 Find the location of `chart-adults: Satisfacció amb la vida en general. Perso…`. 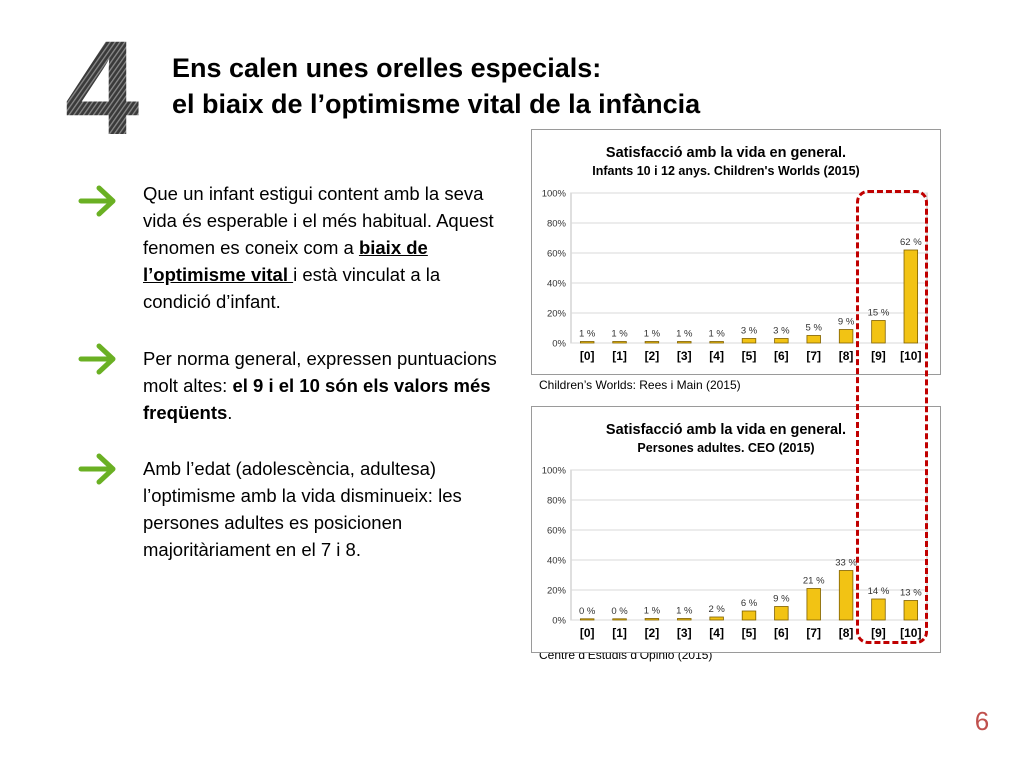

chart-adults: Satisfacció amb la vida en general. Perso… is located at coordinates (736, 529).